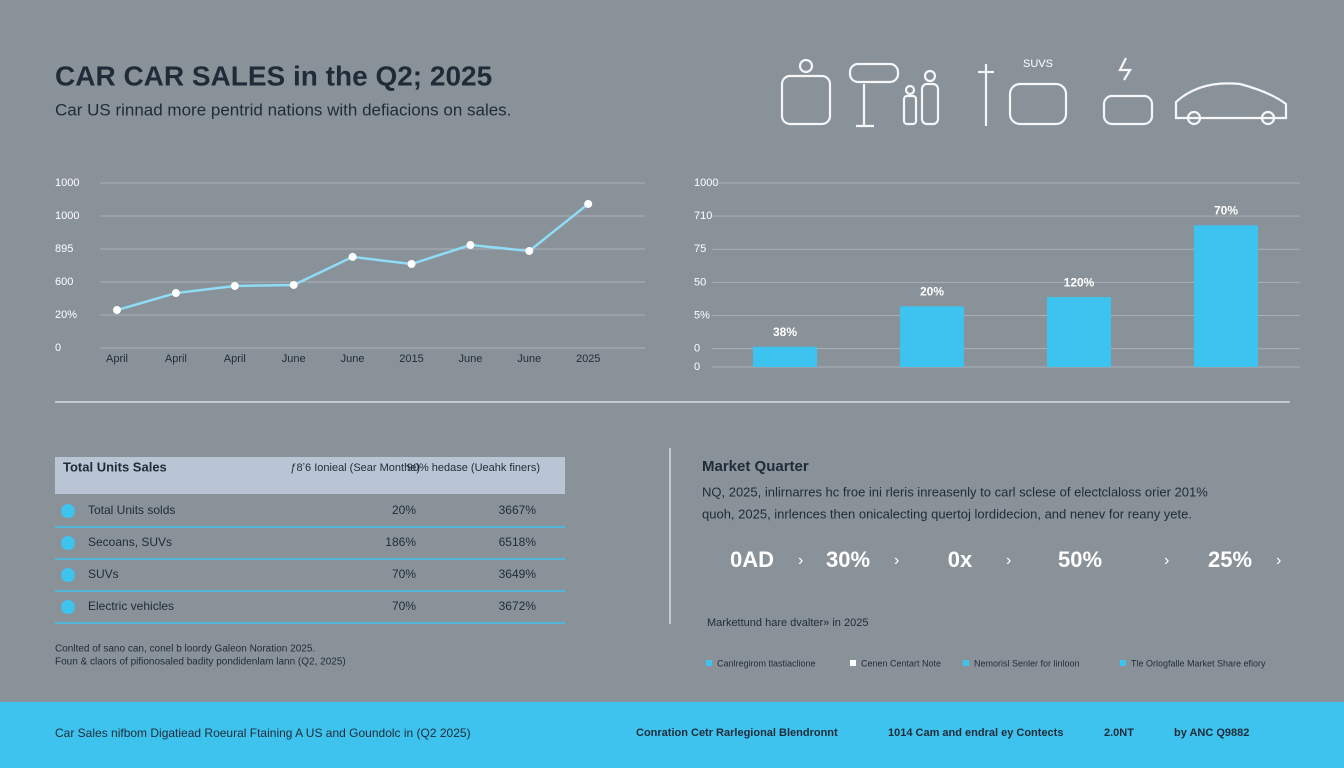 This screenshot has width=1344, height=768. I want to click on footer-item: by ANC Q9882, so click(1211, 733).